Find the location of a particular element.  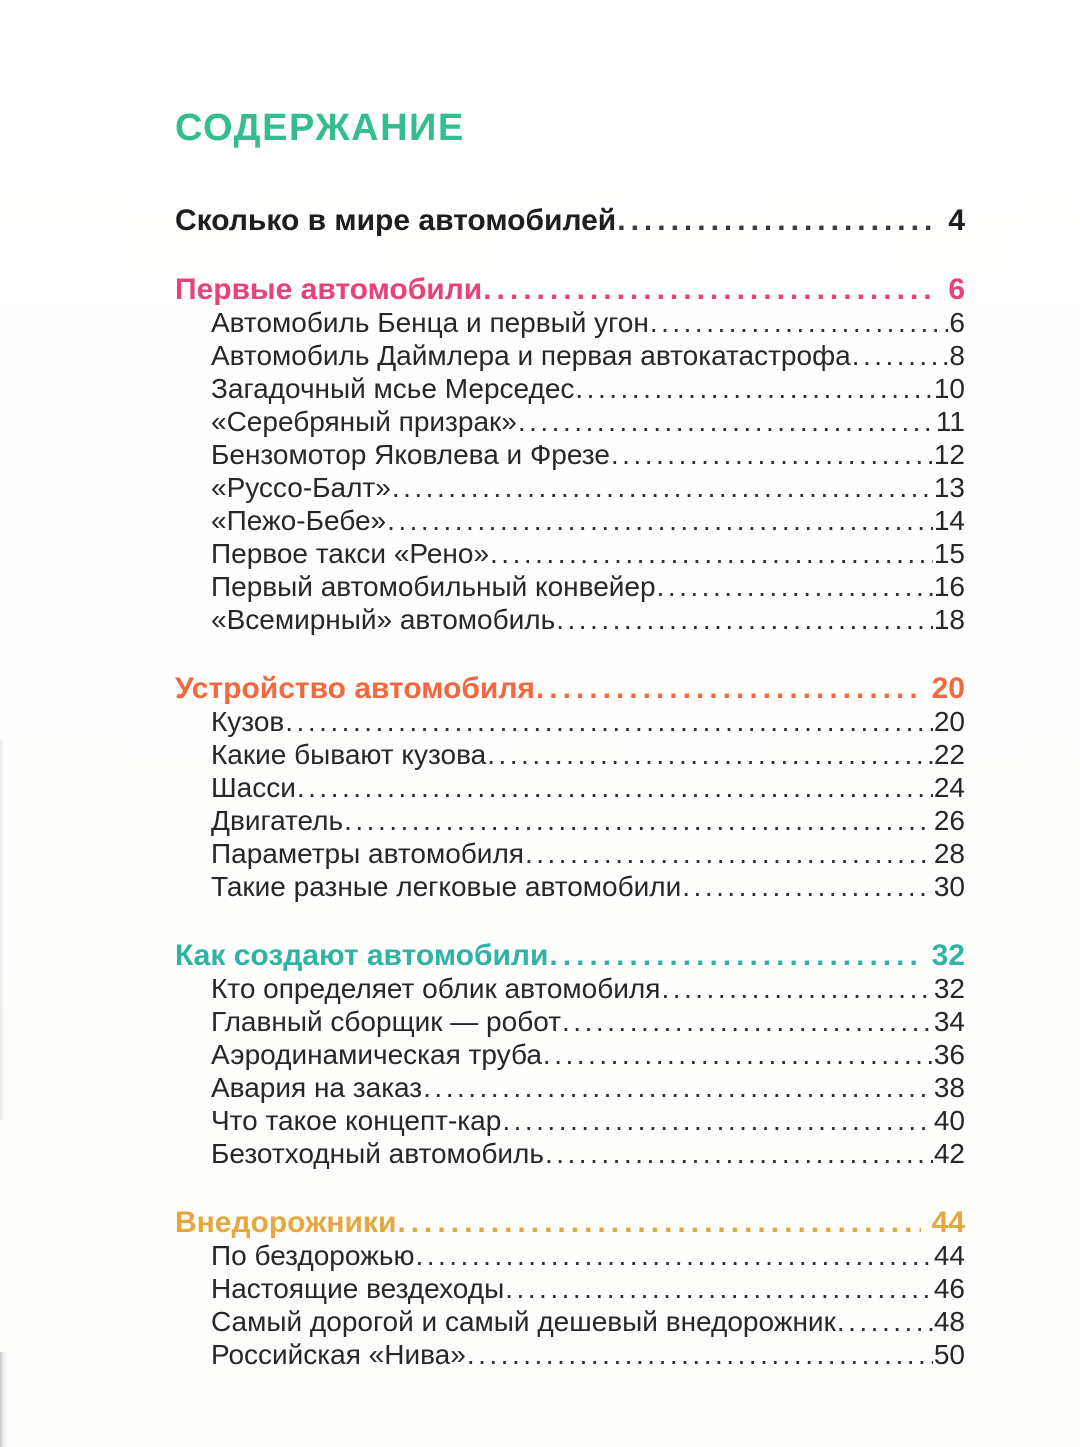

toc-section-heading: Устройство автомобиля 20 is located at coordinates (570, 688).